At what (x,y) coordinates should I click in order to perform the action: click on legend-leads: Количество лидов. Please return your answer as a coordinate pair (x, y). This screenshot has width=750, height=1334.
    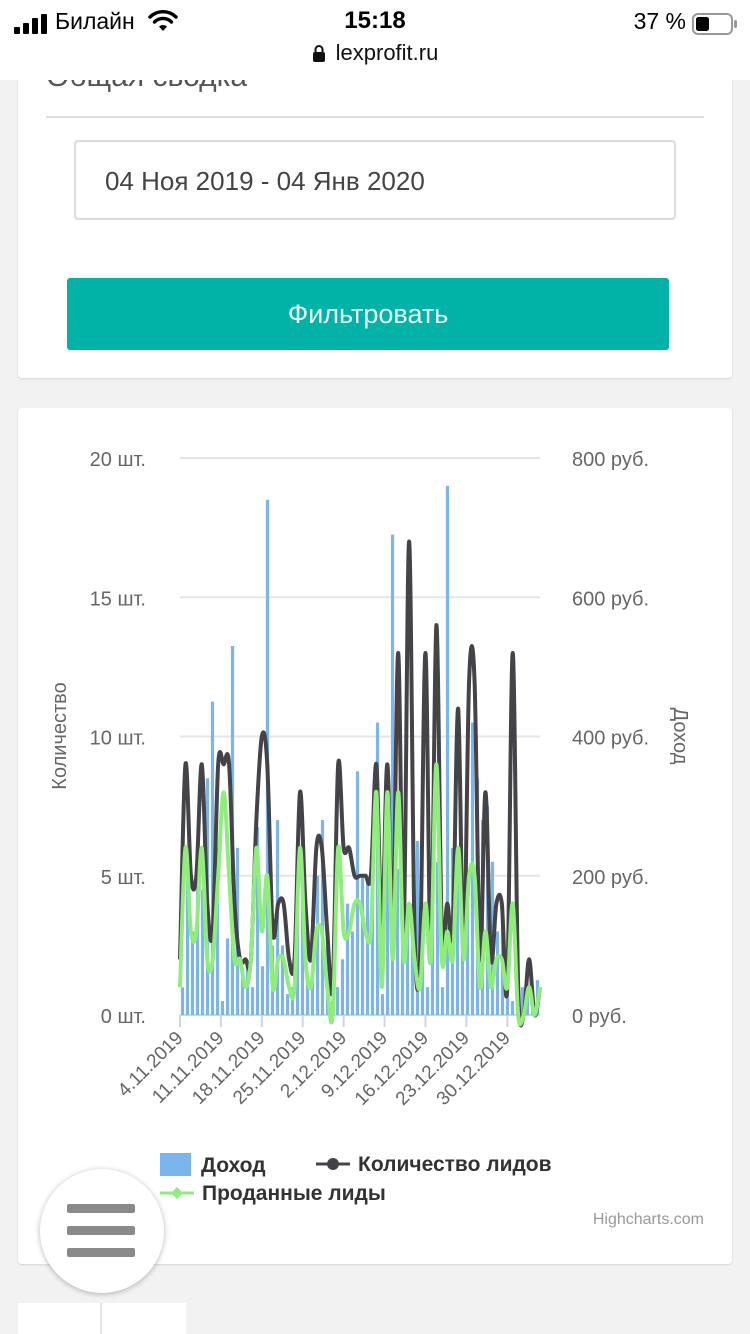
    Looking at the image, I should click on (434, 1165).